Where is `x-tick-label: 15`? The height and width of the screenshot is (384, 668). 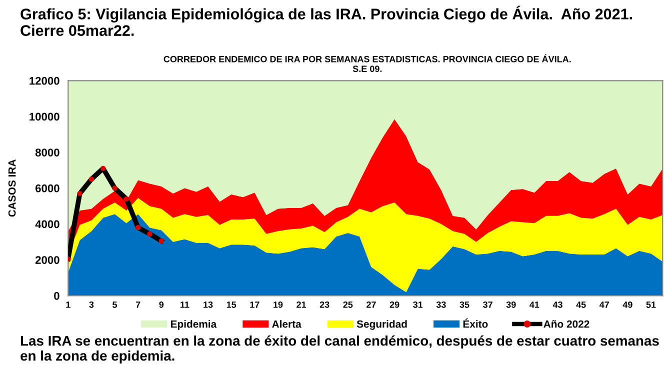 x-tick-label: 15 is located at coordinates (231, 305).